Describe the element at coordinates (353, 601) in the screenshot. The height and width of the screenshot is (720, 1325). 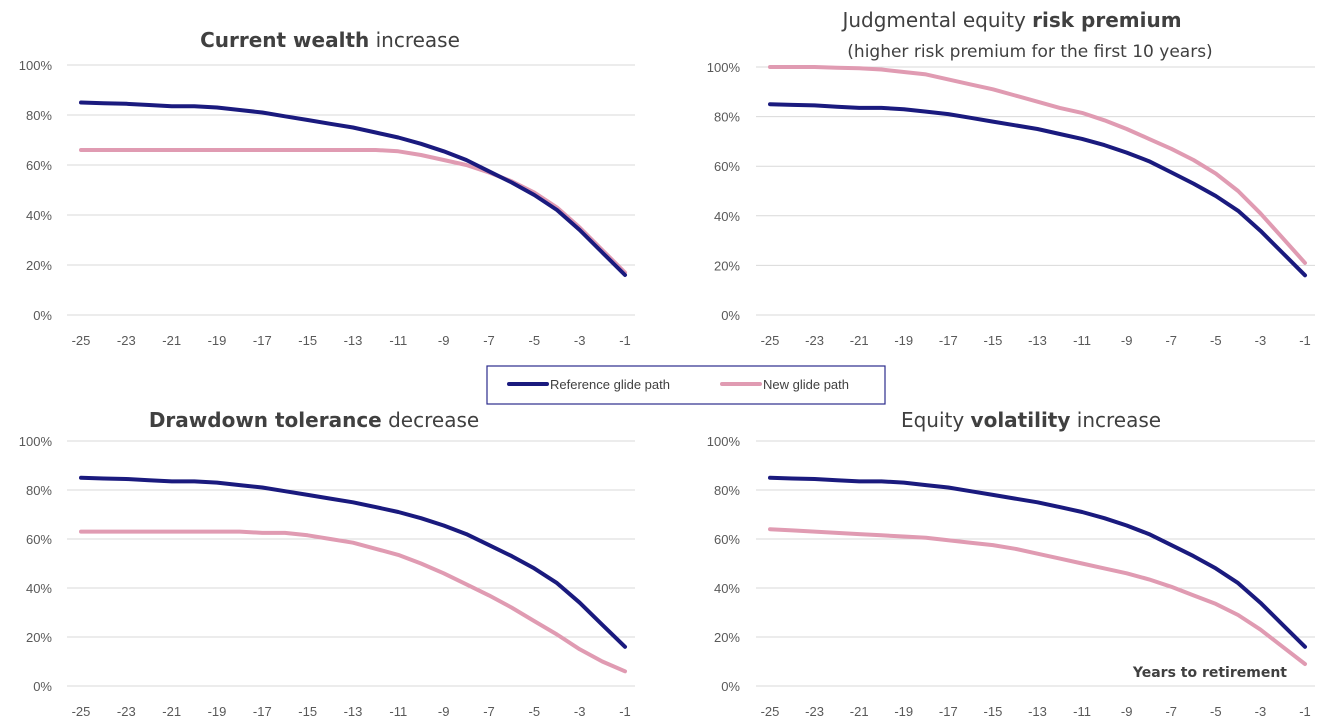
I see `series-line-new` at that location.